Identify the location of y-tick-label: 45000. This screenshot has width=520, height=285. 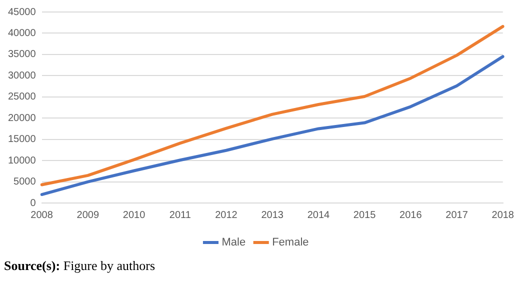
(22, 12).